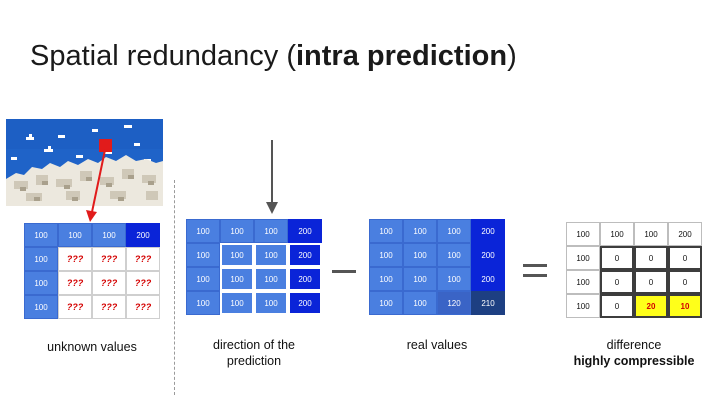  Describe the element at coordinates (272, 177) in the screenshot. I see `down-arrow-icon` at that location.